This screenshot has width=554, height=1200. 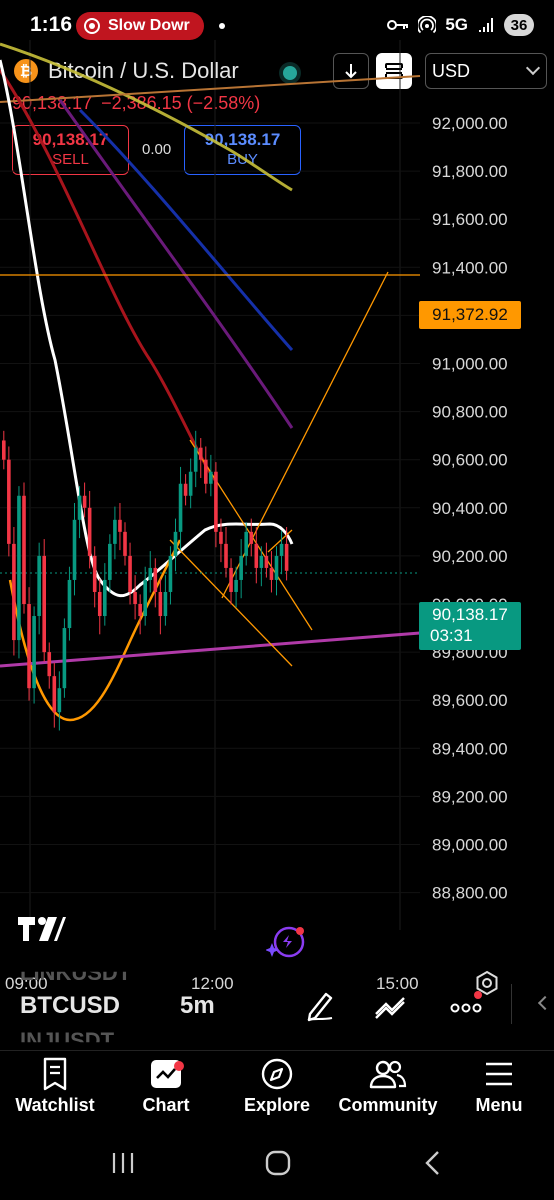 What do you see at coordinates (320, 1006) in the screenshot?
I see `pencil-draw-icon` at bounding box center [320, 1006].